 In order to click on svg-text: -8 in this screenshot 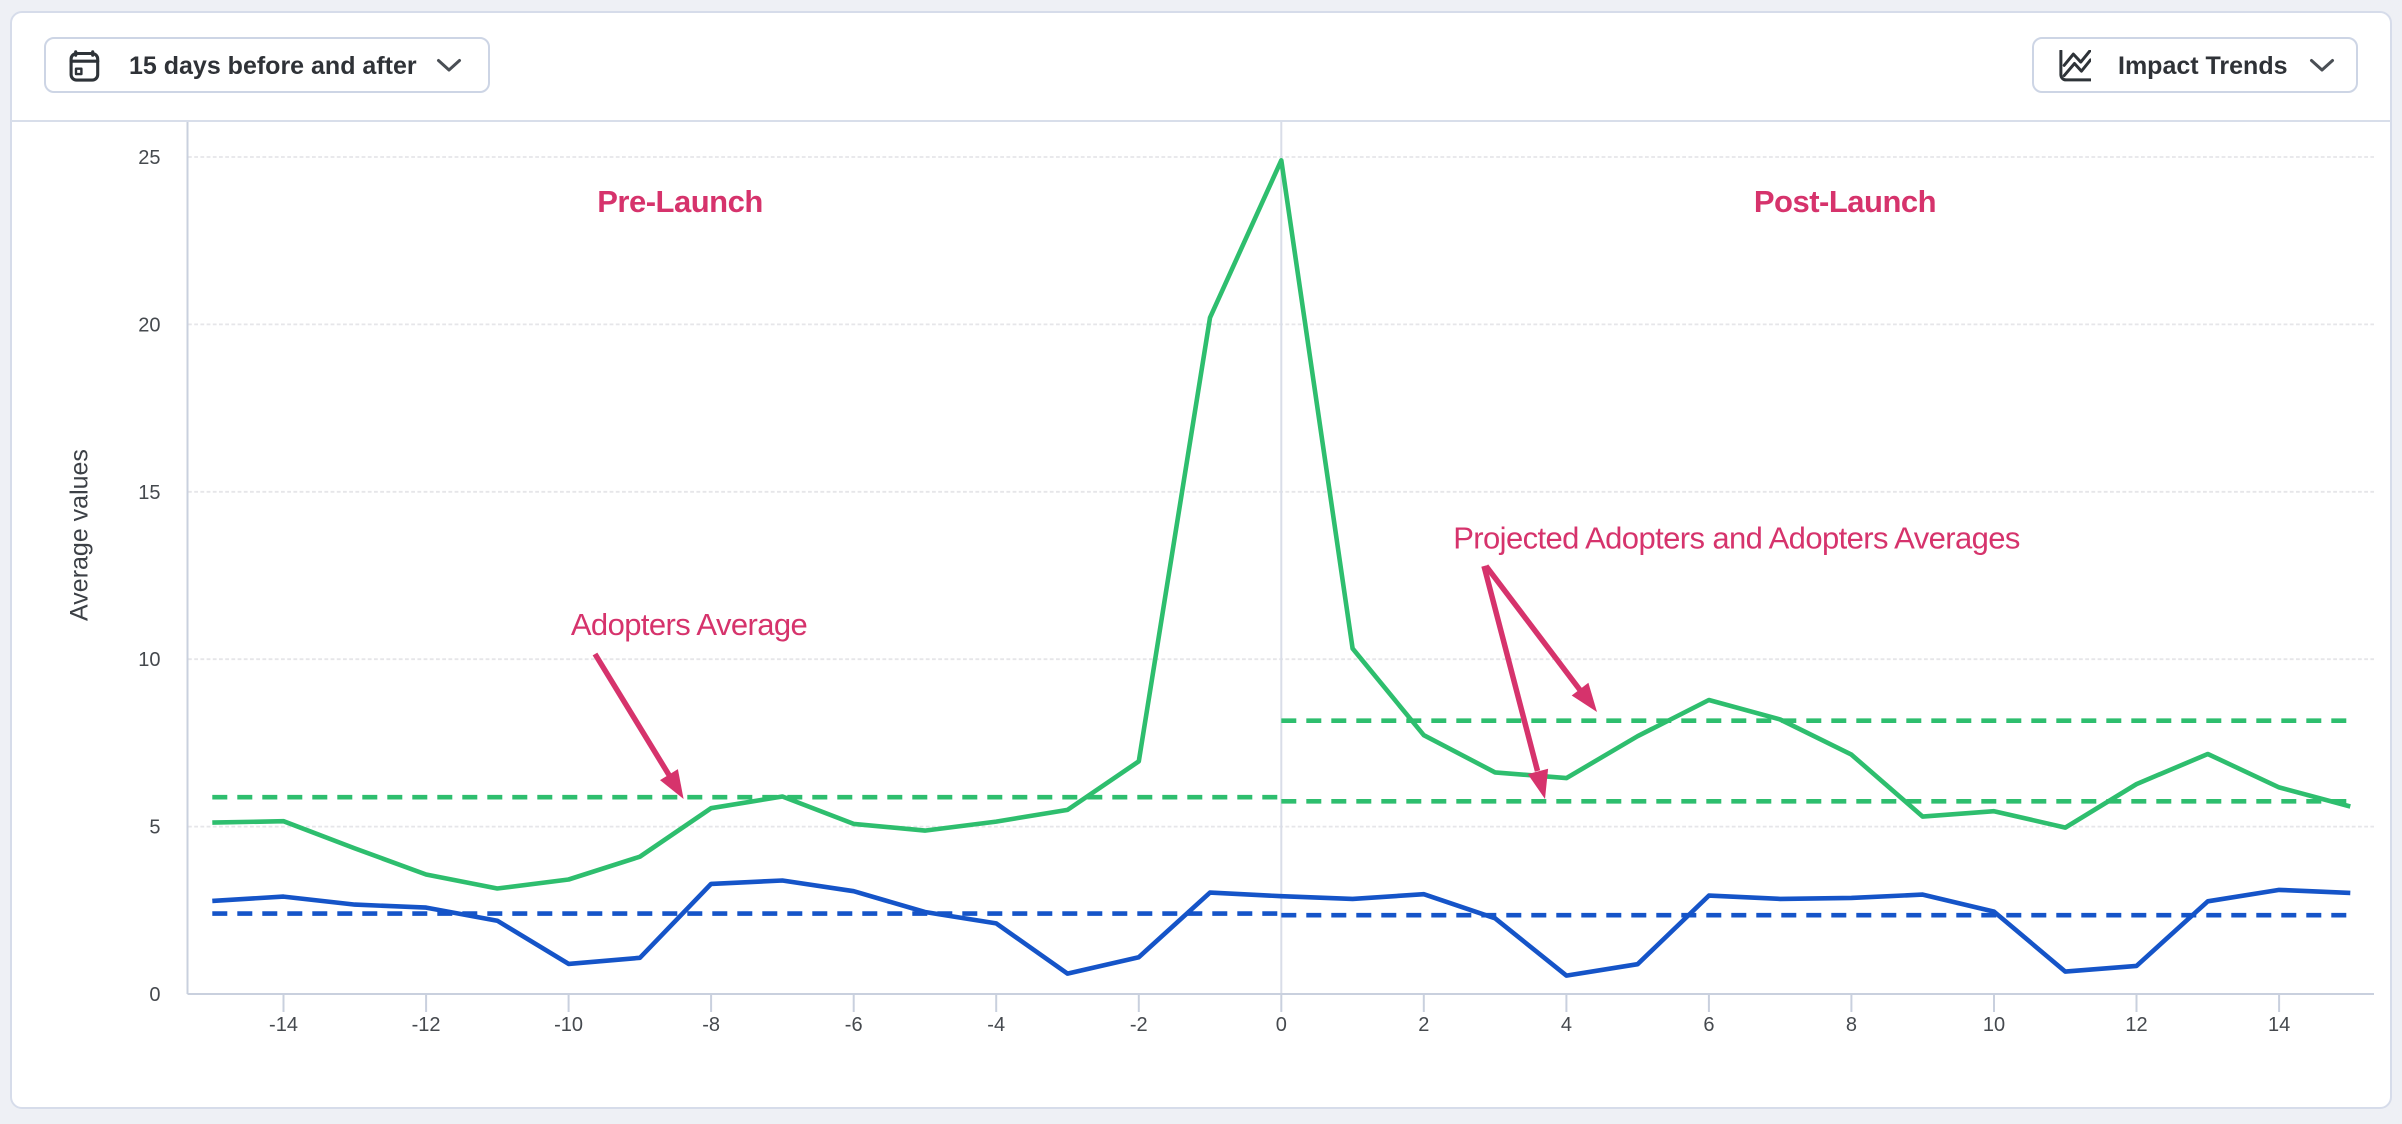, I will do `click(711, 1025)`.